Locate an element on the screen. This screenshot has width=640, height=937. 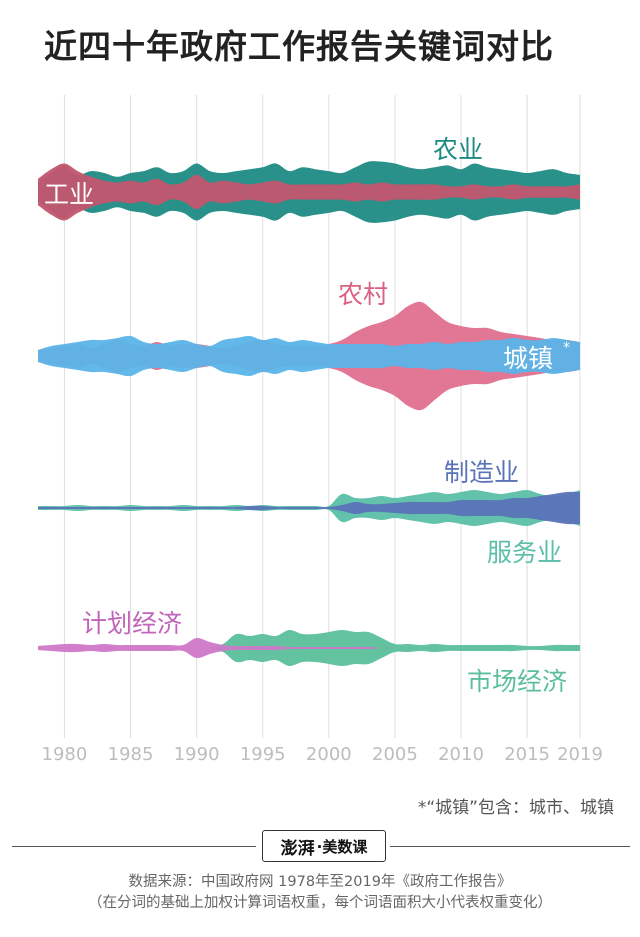
label-rural: 农村 is located at coordinates (363, 294).